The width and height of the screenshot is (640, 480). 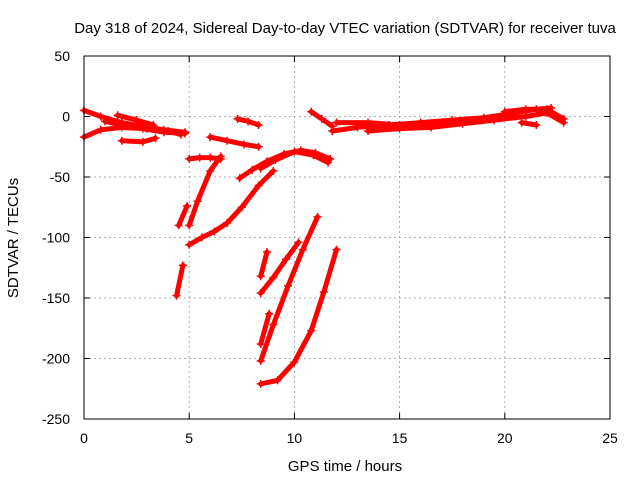 What do you see at coordinates (56, 359) in the screenshot?
I see `y-tick-label: -200` at bounding box center [56, 359].